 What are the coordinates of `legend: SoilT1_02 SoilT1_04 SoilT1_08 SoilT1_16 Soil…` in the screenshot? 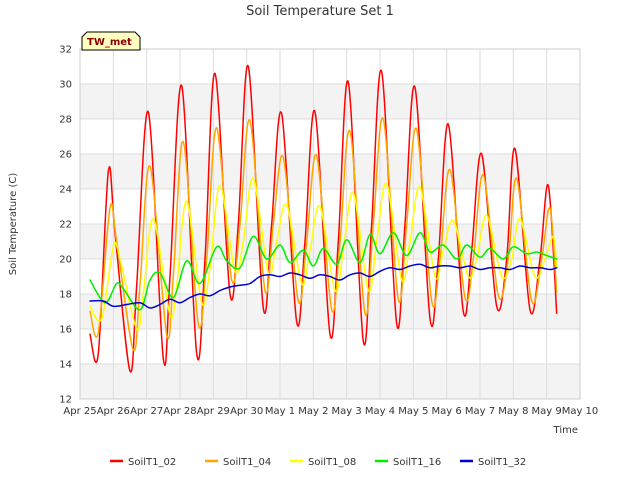 It's located at (318, 462).